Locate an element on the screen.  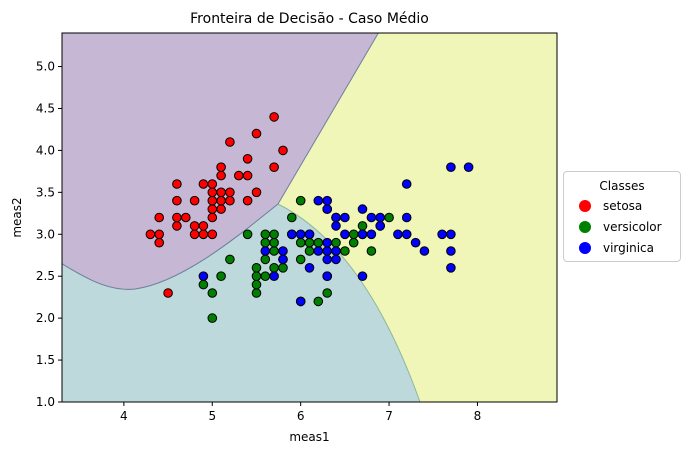
y-axis-label: meas2 is located at coordinates (17, 217).